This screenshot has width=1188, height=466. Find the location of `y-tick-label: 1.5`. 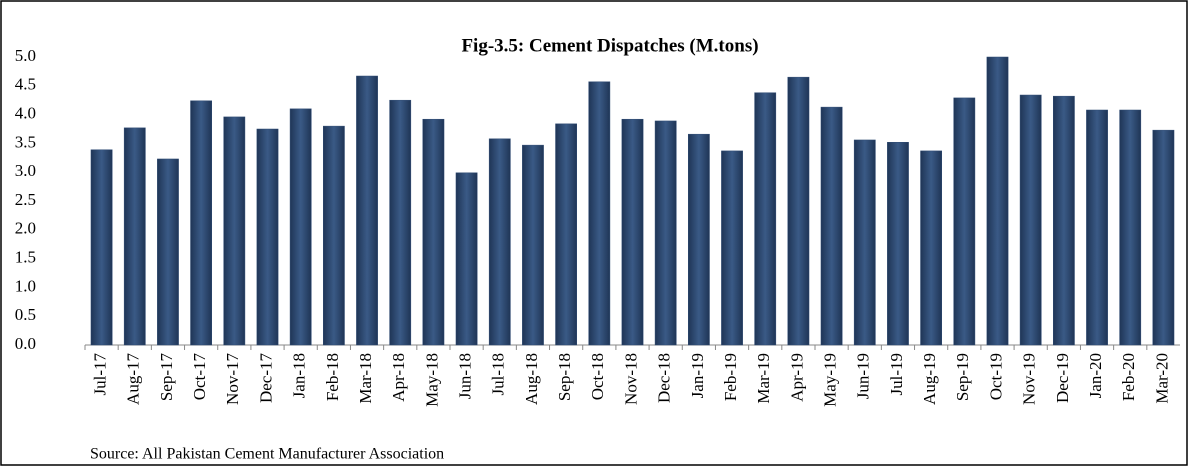

y-tick-label: 1.5 is located at coordinates (25, 257).